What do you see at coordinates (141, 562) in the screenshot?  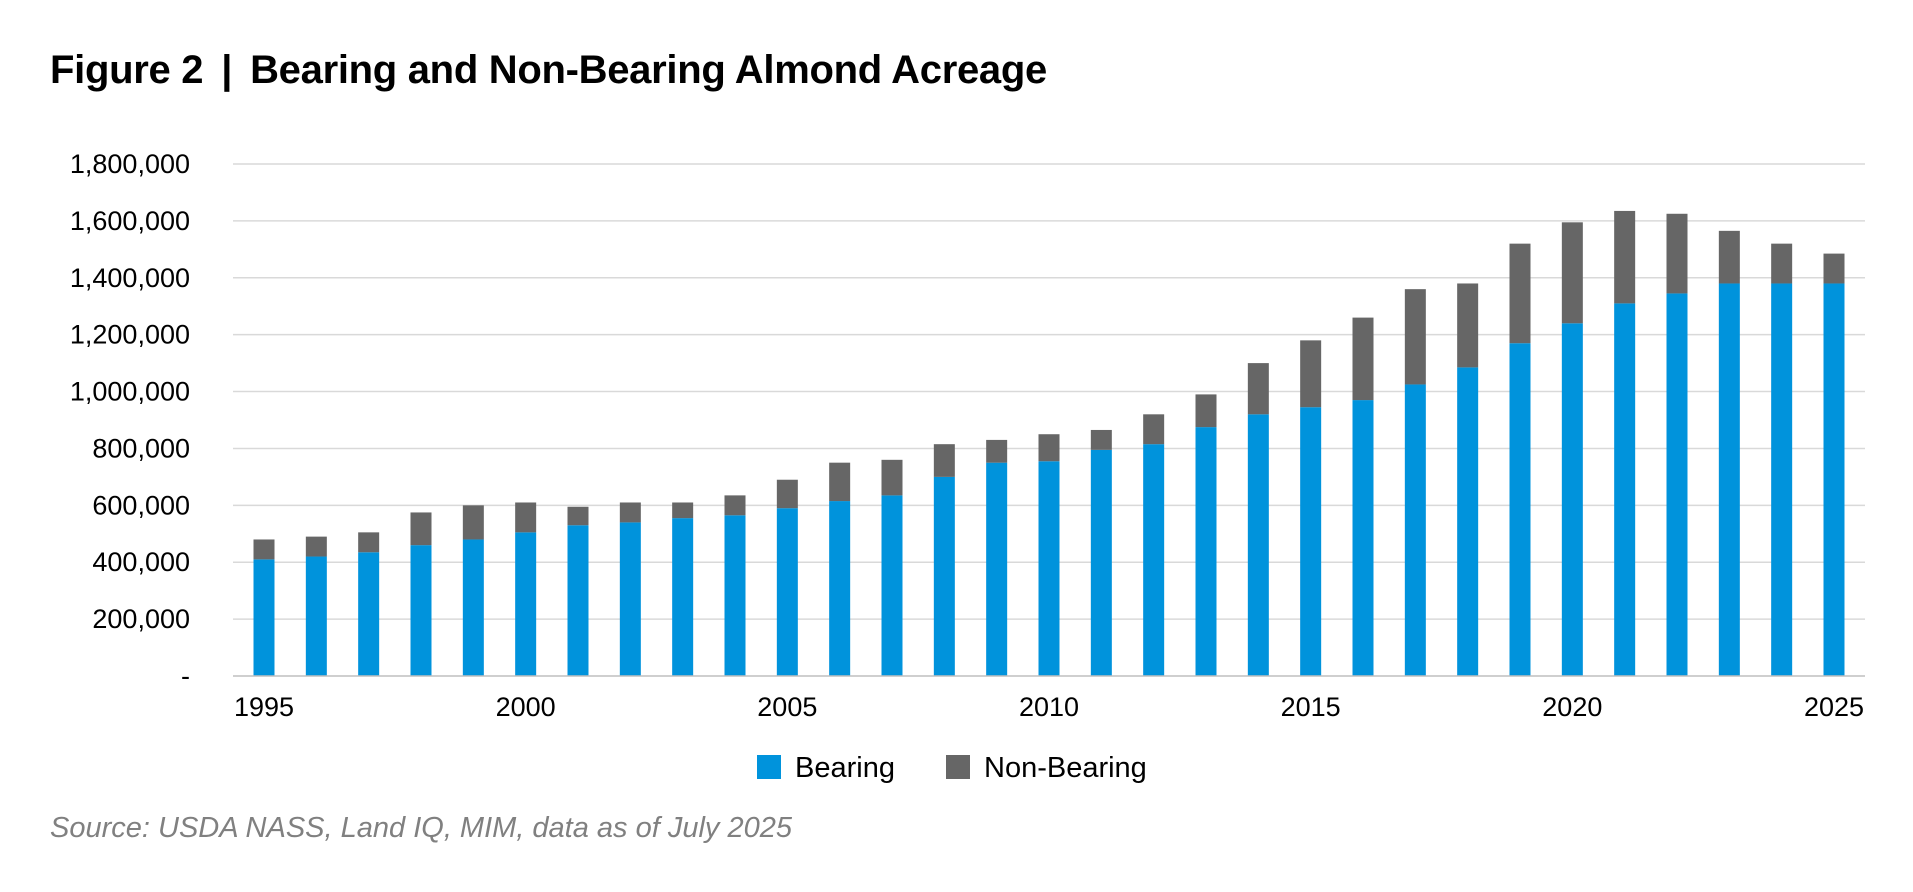 I see `y-tick-label: 400,000` at bounding box center [141, 562].